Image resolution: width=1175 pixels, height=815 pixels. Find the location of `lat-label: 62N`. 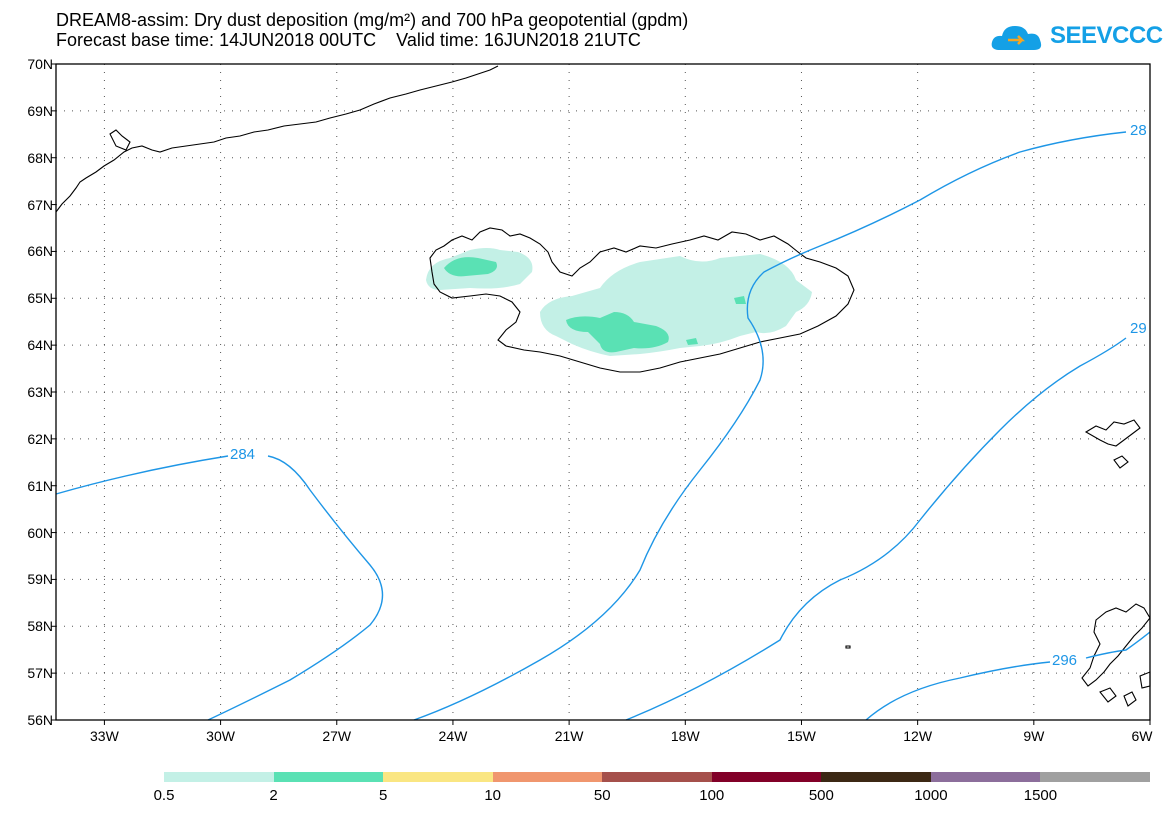

lat-label: 62N is located at coordinates (40, 438).